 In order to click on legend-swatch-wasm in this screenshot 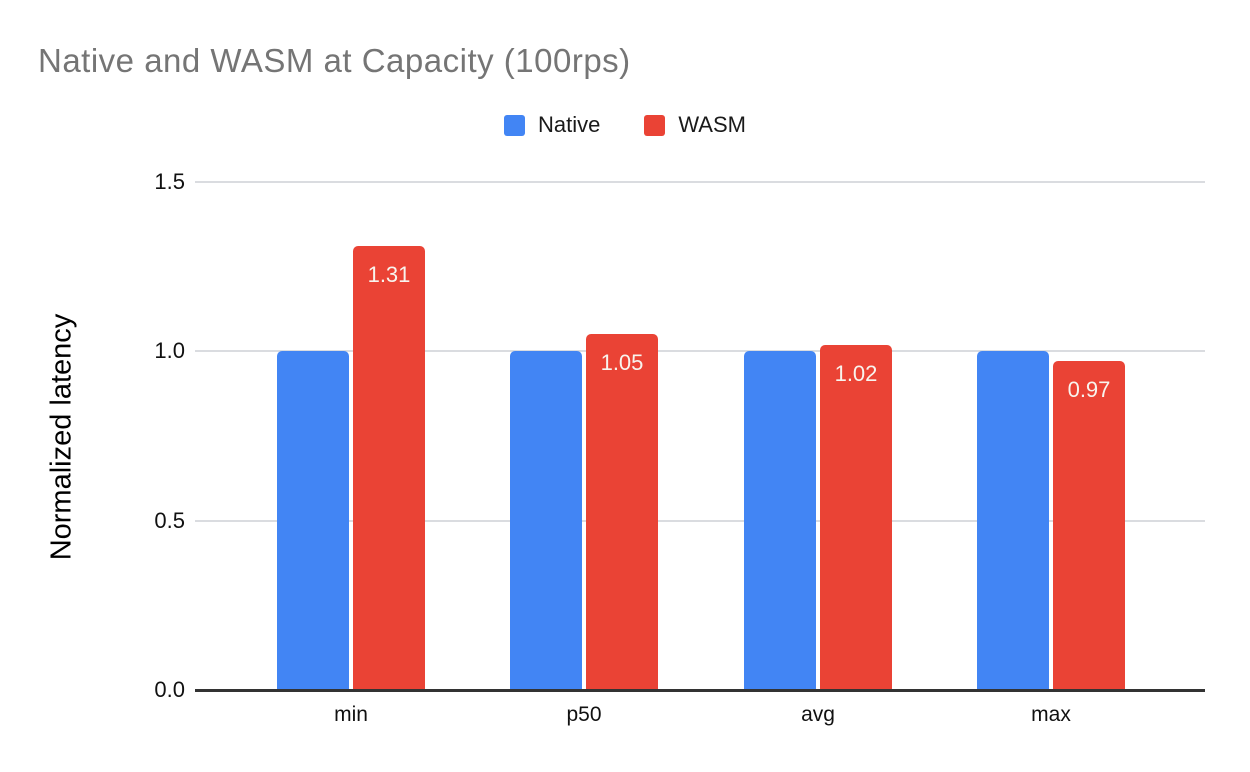, I will do `click(655, 125)`.